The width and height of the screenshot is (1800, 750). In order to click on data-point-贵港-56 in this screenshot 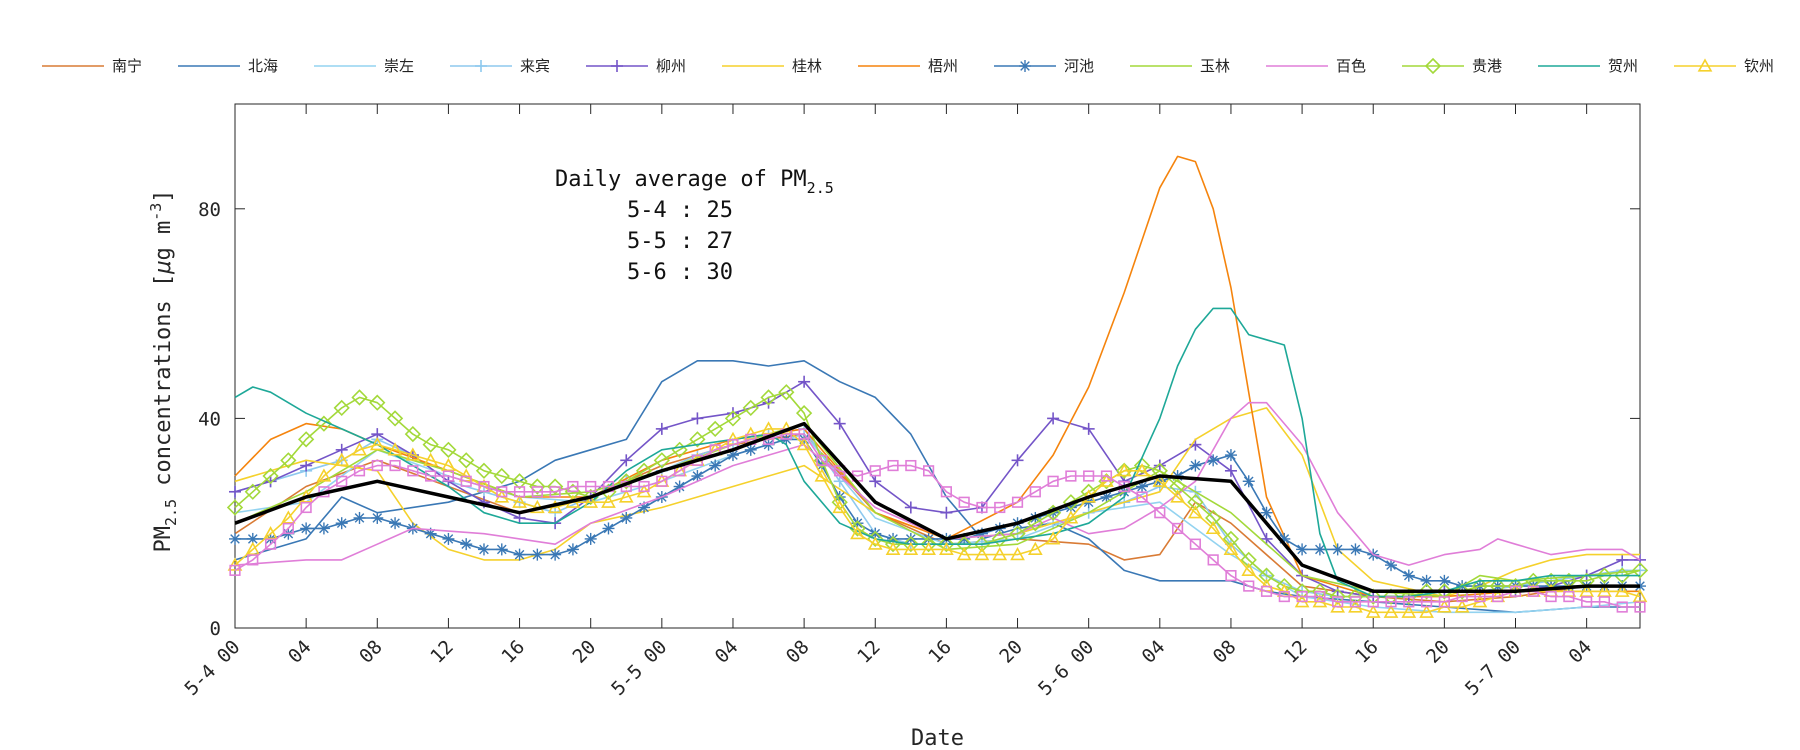, I will do `click(1231, 539)`.